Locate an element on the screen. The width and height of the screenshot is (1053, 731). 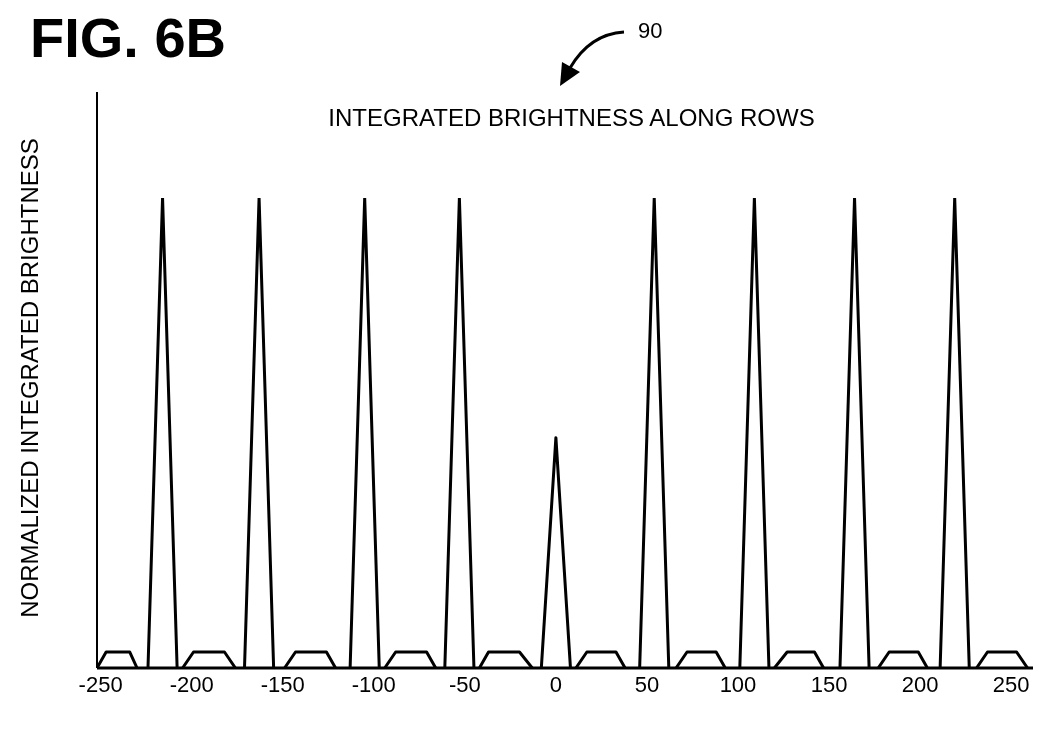
x-tick-label: 50 is located at coordinates (647, 684).